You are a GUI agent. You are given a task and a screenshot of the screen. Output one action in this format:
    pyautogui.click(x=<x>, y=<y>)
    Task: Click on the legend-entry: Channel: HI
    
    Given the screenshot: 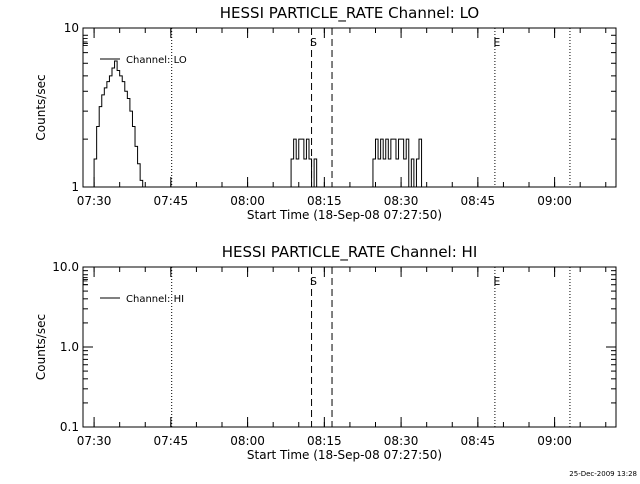 What is the action you would take?
    pyautogui.click(x=155, y=299)
    